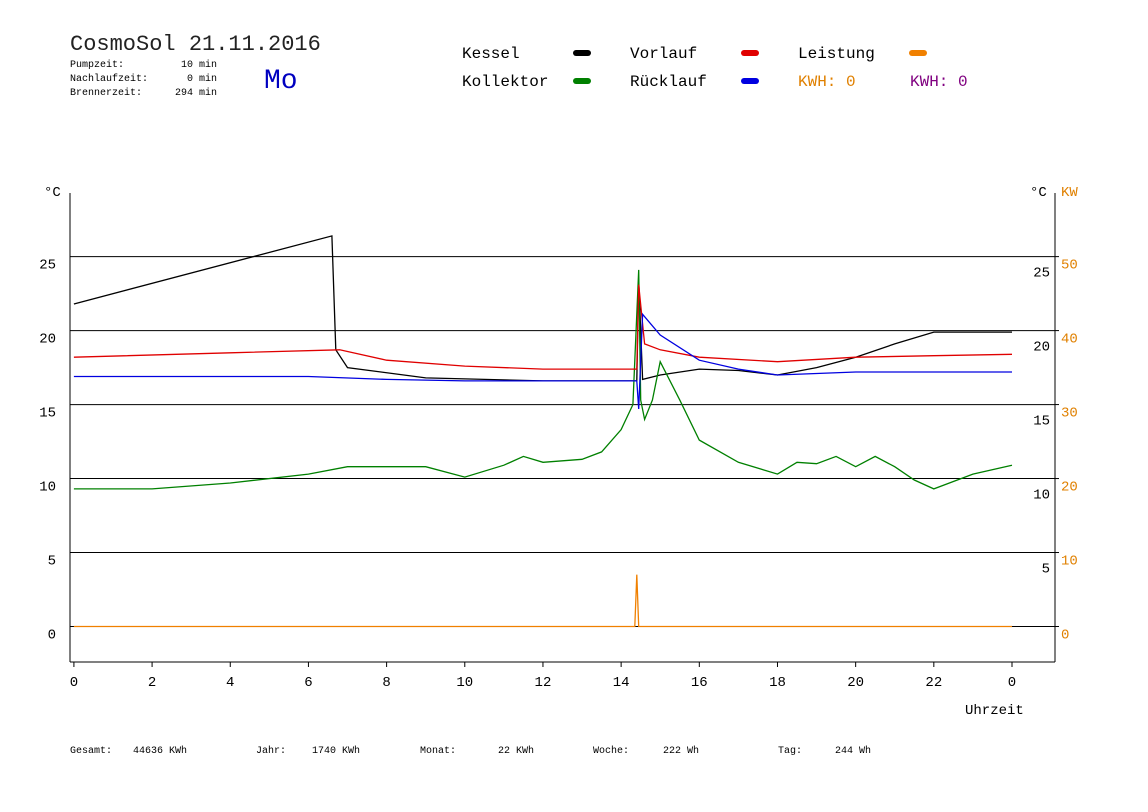 This screenshot has height=812, width=1148. Describe the element at coordinates (196, 93) in the screenshot. I see `info-value: 294 min` at that location.